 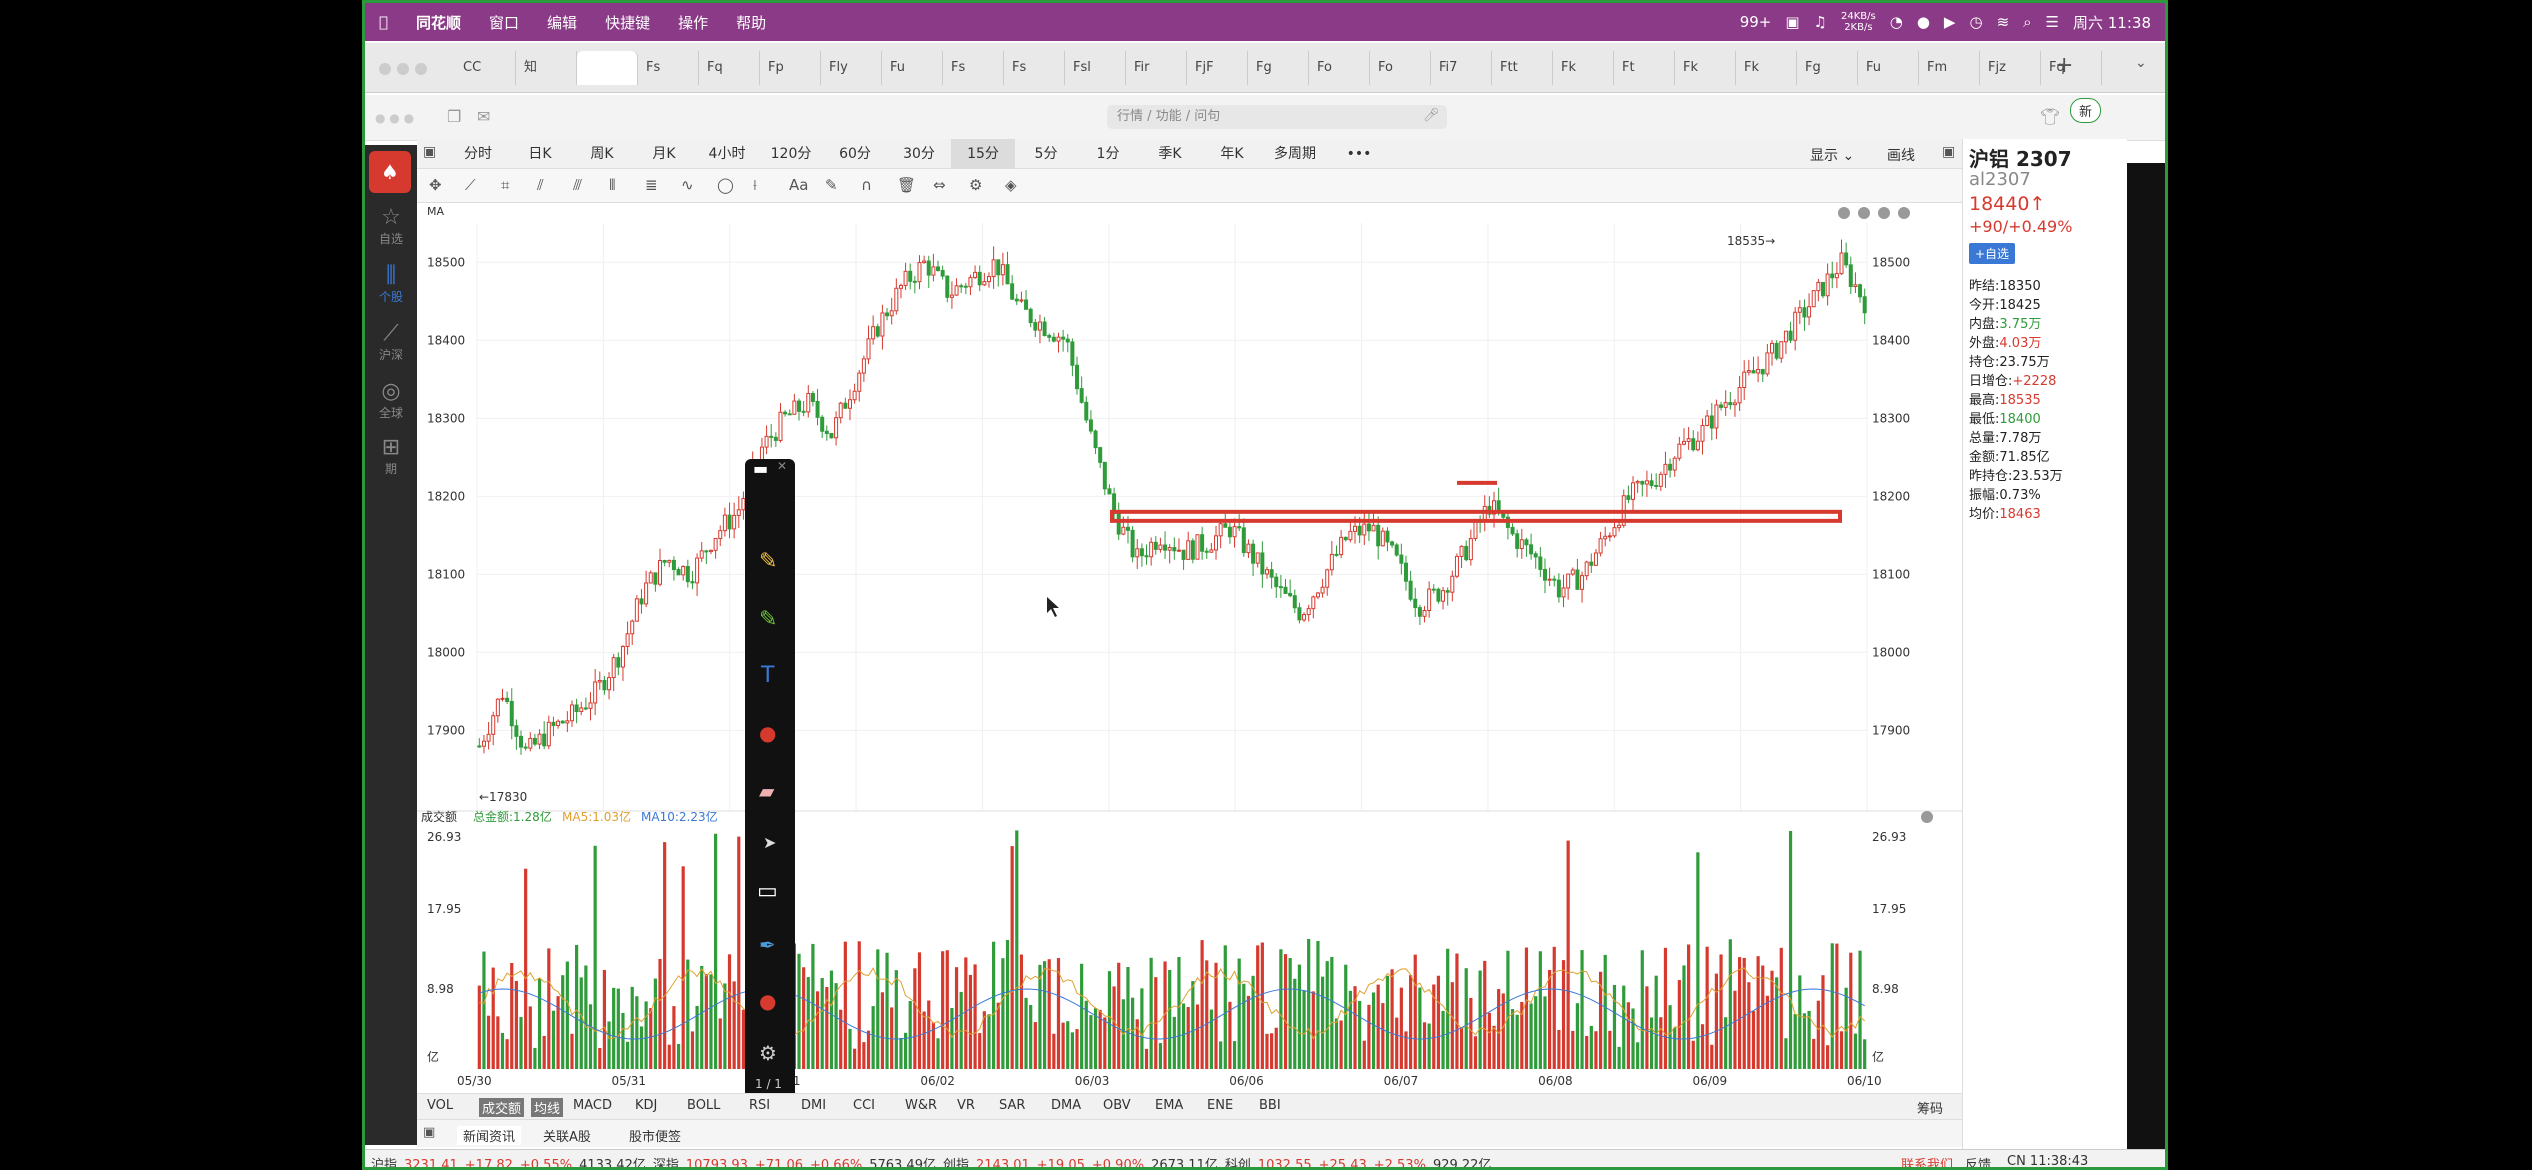 I want to click on gear-icon: ⚙, so click(x=976, y=185).